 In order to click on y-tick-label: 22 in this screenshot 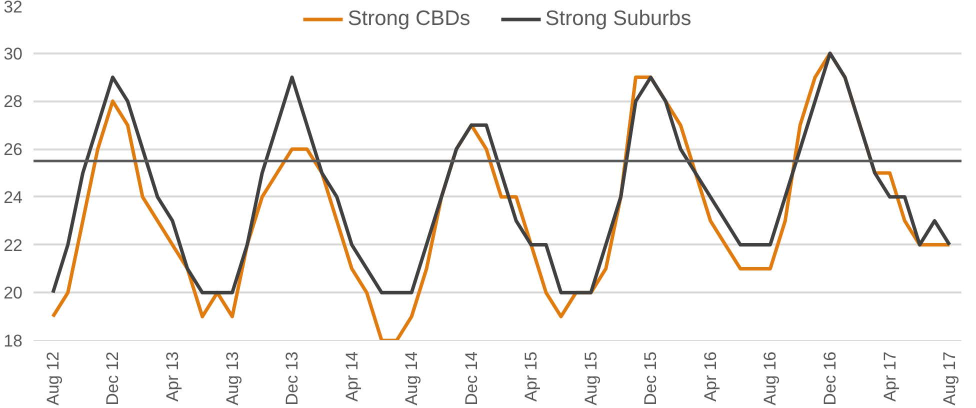, I will do `click(13, 245)`.